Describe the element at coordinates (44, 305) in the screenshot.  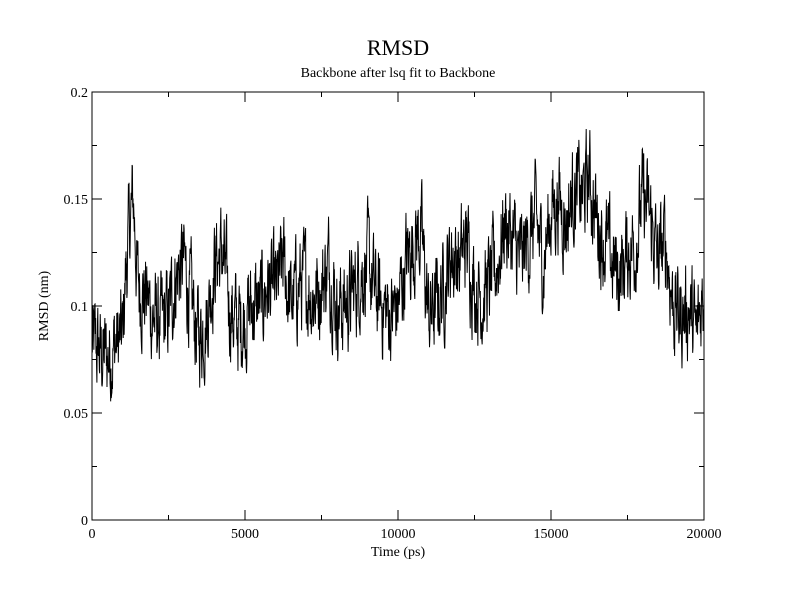
I see `y-axis-label: RMSD (nm)` at that location.